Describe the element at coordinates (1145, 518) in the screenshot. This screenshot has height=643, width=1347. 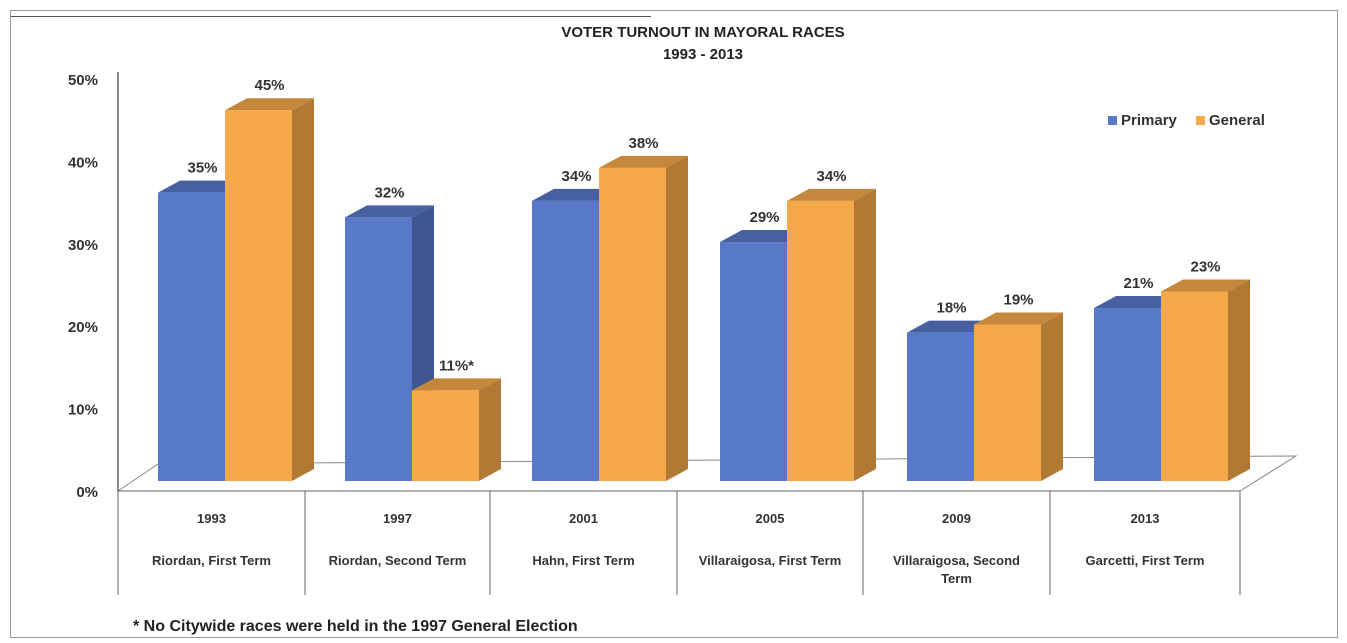
I see `x-category-year: 2013` at that location.